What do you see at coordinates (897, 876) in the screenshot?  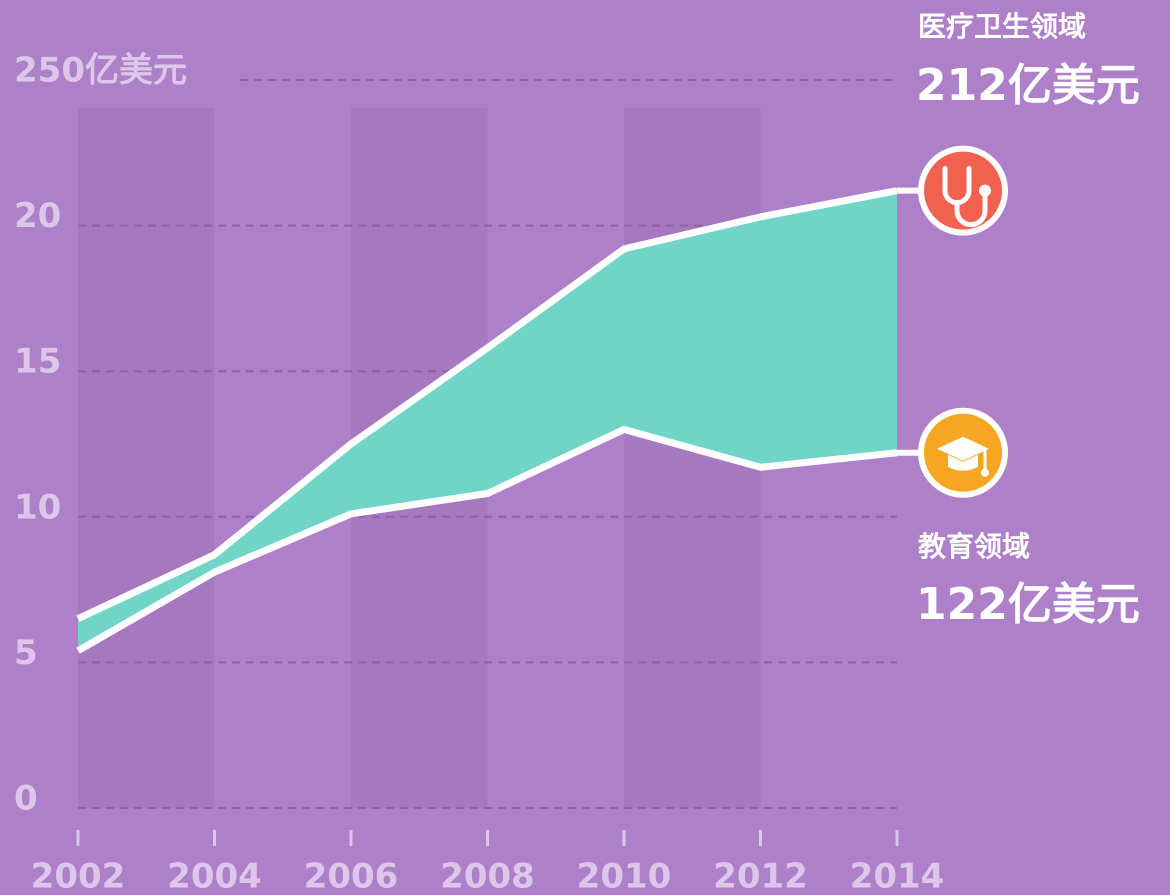 I see `x-tick-label: 2014` at bounding box center [897, 876].